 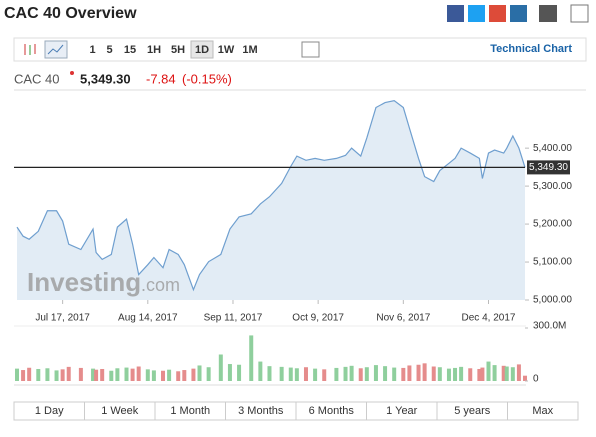 What do you see at coordinates (202, 50) in the screenshot?
I see `interval-button: 1D` at bounding box center [202, 50].